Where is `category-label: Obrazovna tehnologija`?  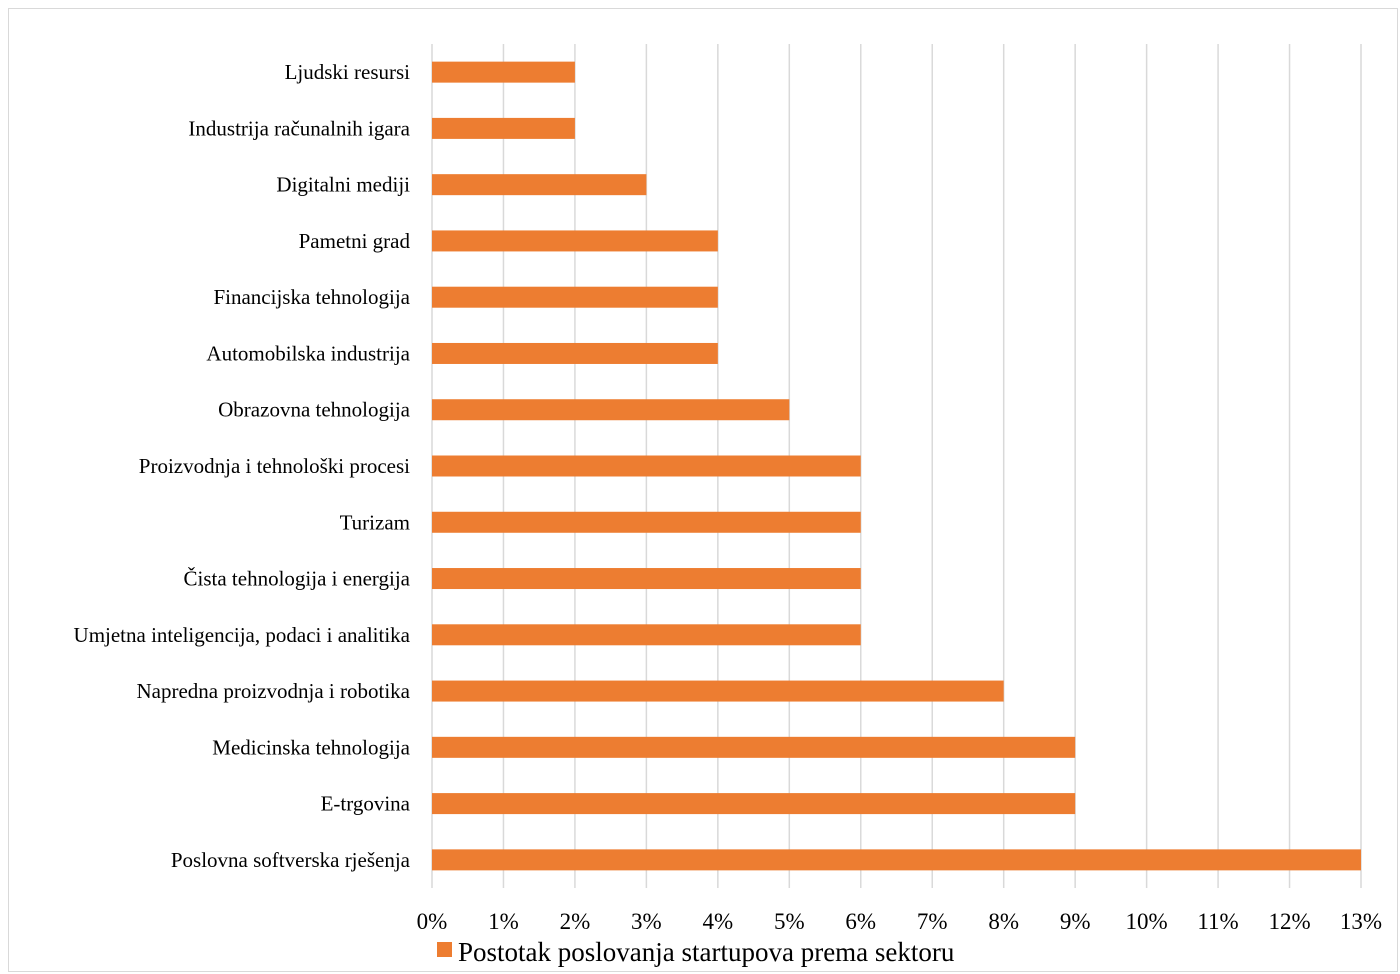 category-label: Obrazovna tehnologija is located at coordinates (314, 410).